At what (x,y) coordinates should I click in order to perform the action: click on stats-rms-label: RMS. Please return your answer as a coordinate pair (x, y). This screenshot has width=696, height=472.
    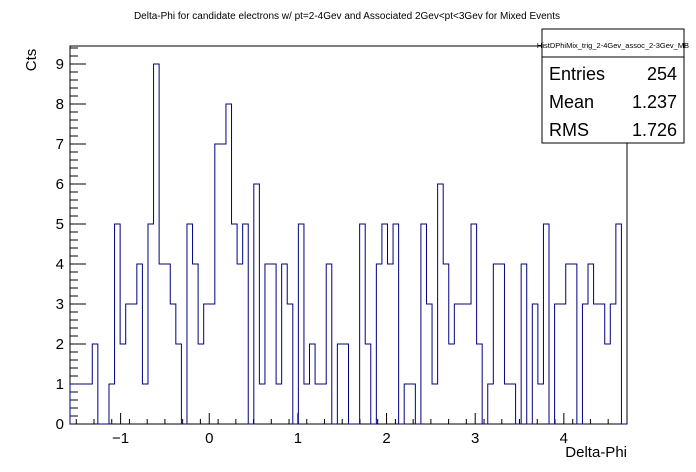
    Looking at the image, I should click on (569, 130).